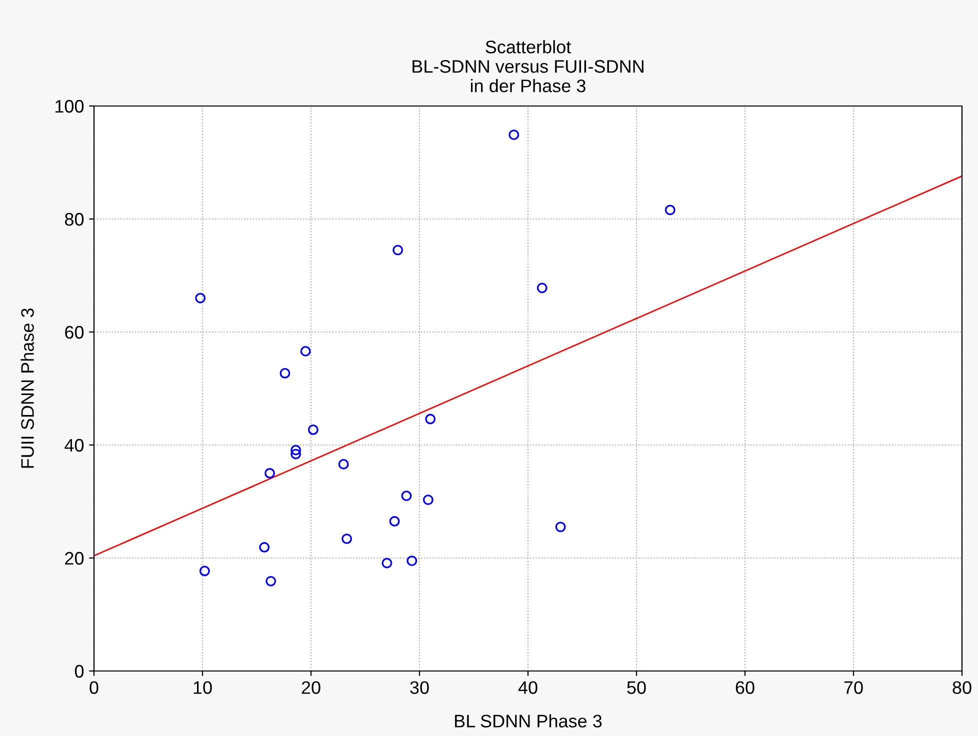 This screenshot has width=978, height=736. I want to click on x-tick-label: 20, so click(311, 687).